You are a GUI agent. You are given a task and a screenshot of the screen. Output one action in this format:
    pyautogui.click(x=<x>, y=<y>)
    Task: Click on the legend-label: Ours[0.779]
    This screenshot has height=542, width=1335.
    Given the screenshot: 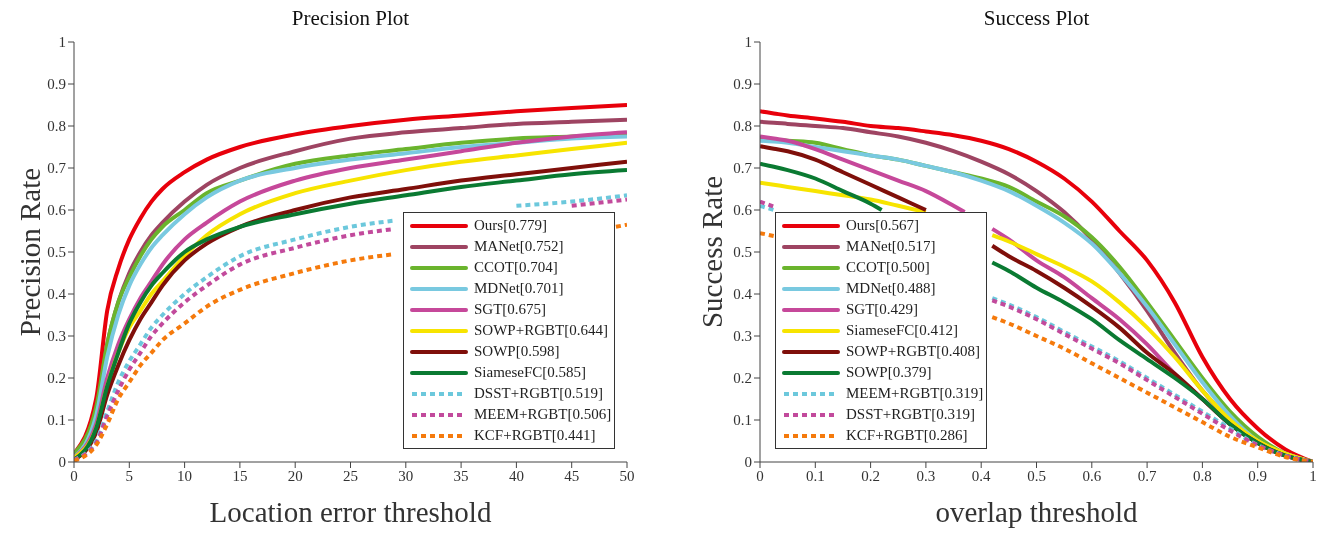 What is the action you would take?
    pyautogui.click(x=510, y=225)
    